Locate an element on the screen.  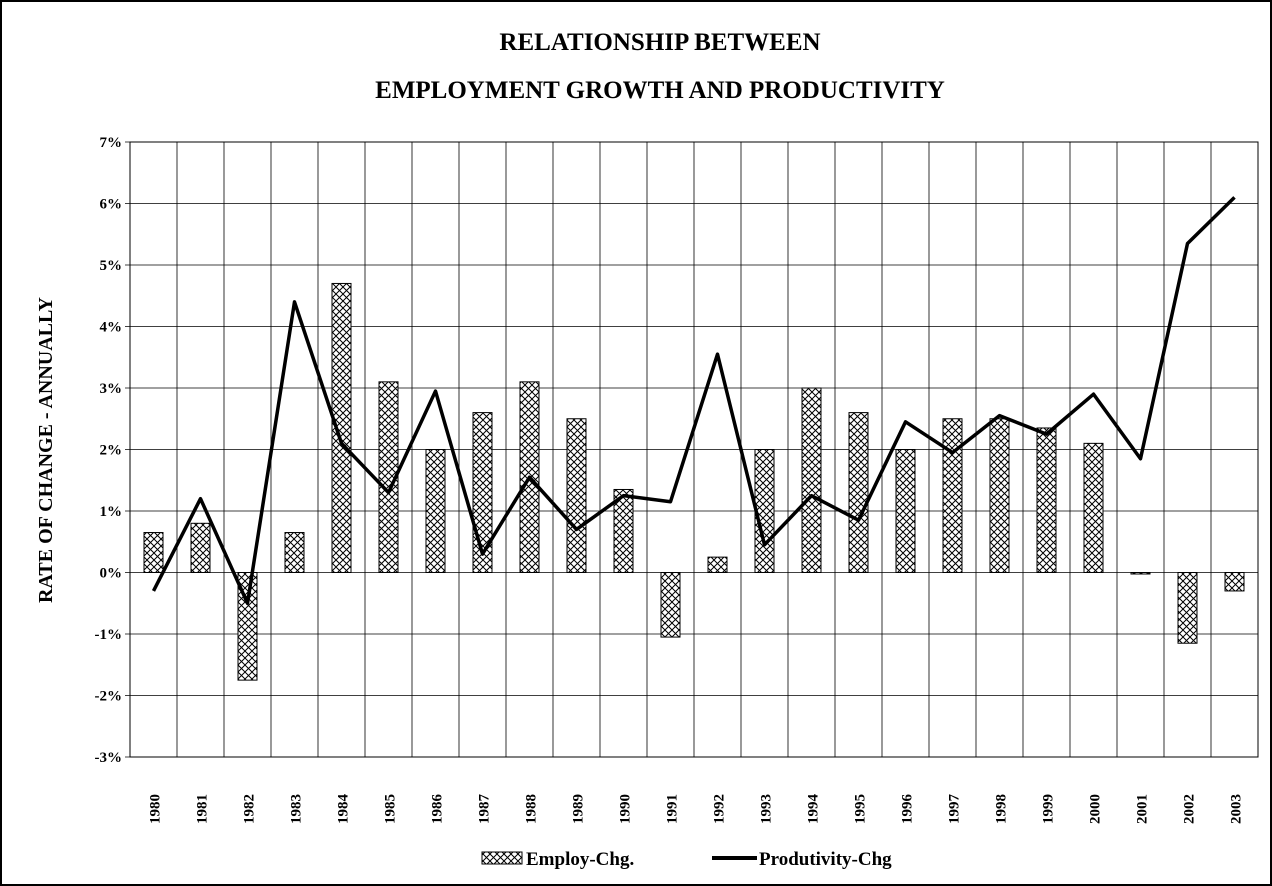
y-tick-label: -2% is located at coordinates (109, 697).